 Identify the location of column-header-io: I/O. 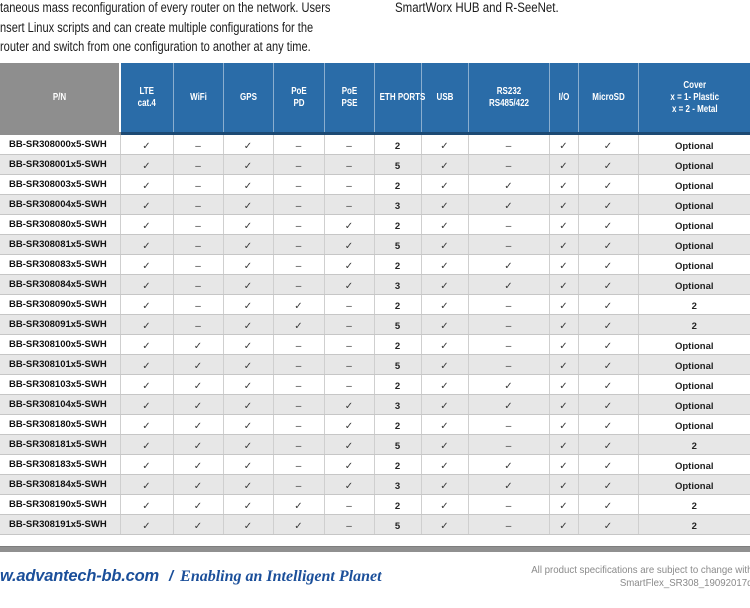
(564, 99).